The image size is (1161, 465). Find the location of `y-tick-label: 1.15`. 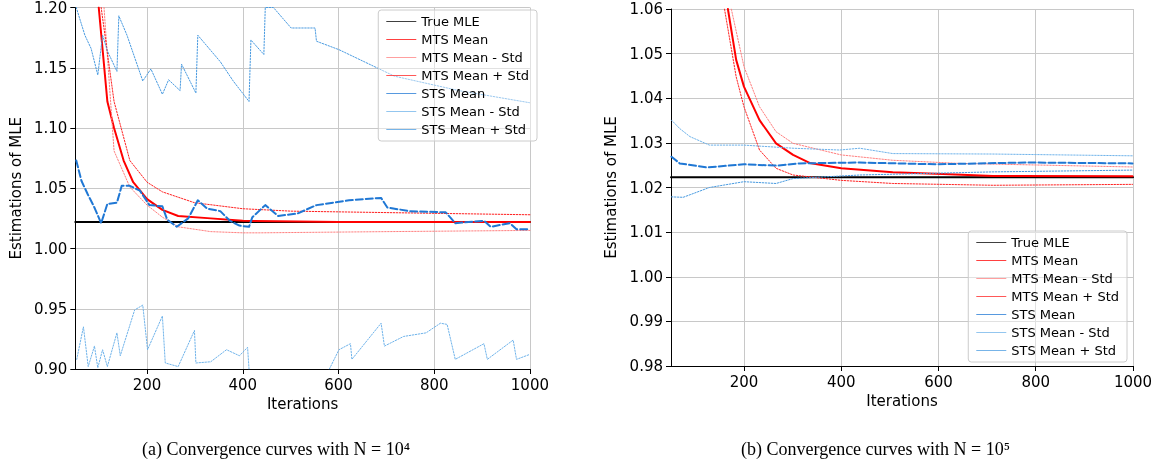

y-tick-label: 1.15 is located at coordinates (50, 67).